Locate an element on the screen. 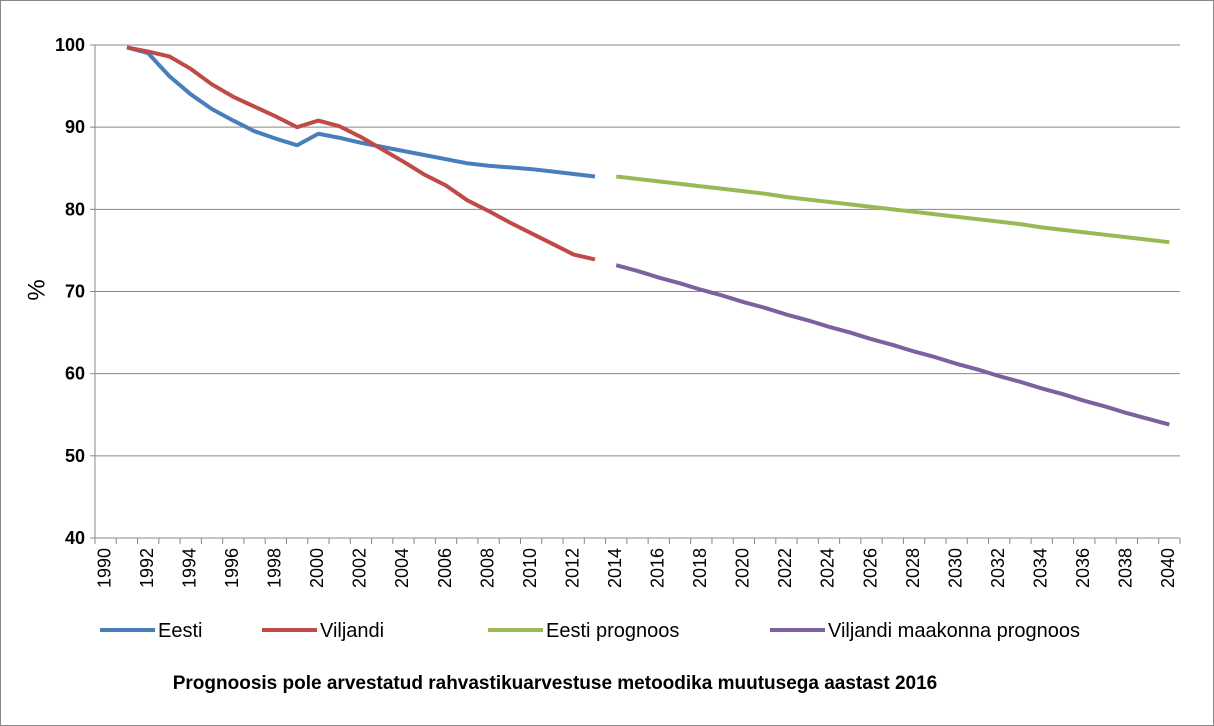  x-tick-label: 2008 is located at coordinates (487, 568).